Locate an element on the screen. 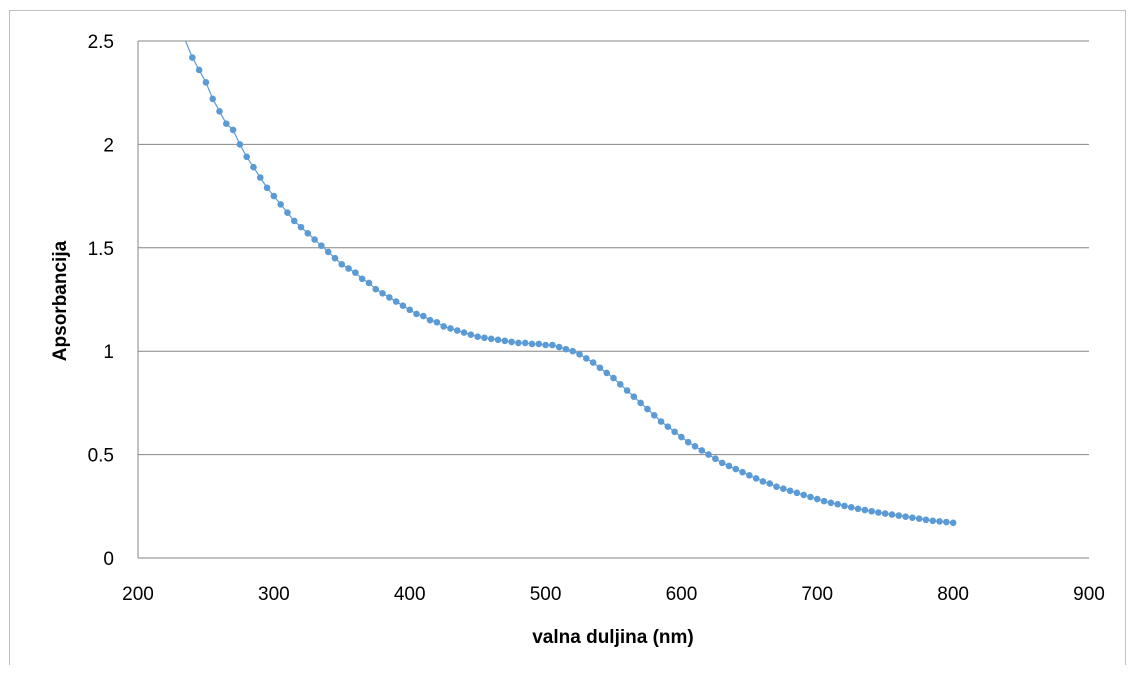  x-tick-label: 700 is located at coordinates (817, 594).